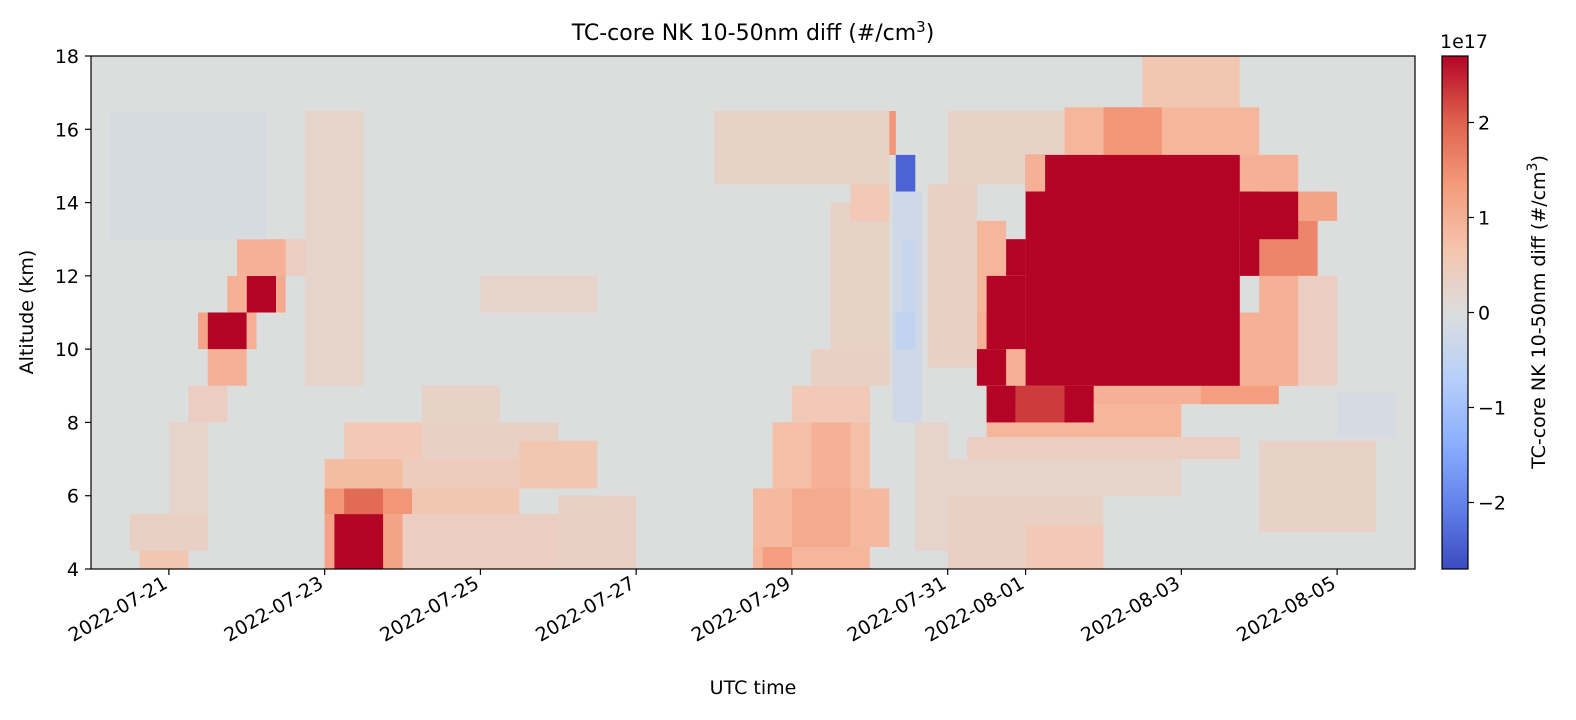 Image resolution: width=1576 pixels, height=720 pixels. Describe the element at coordinates (118, 609) in the screenshot. I see `x-tick-label: 2022-07-21` at that location.